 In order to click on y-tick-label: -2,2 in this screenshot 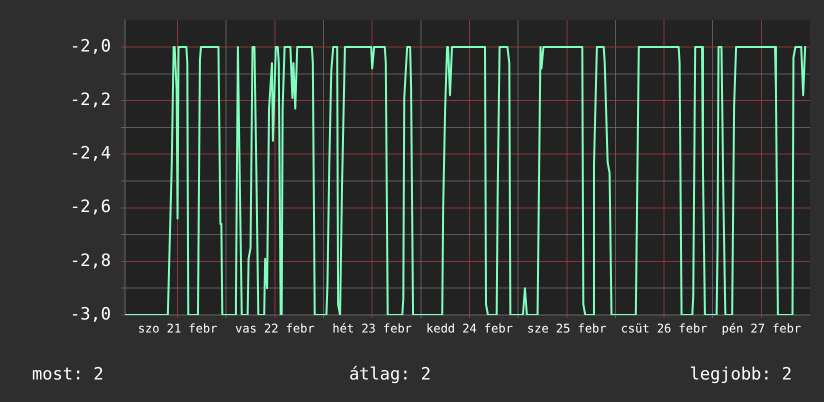, I will do `click(90, 100)`.